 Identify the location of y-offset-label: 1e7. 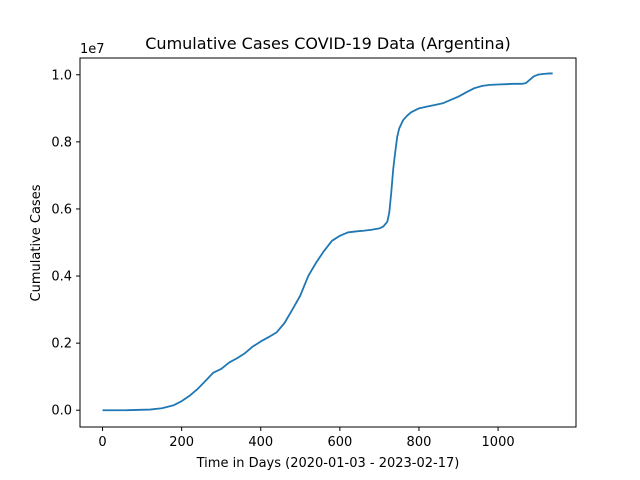
(92, 49).